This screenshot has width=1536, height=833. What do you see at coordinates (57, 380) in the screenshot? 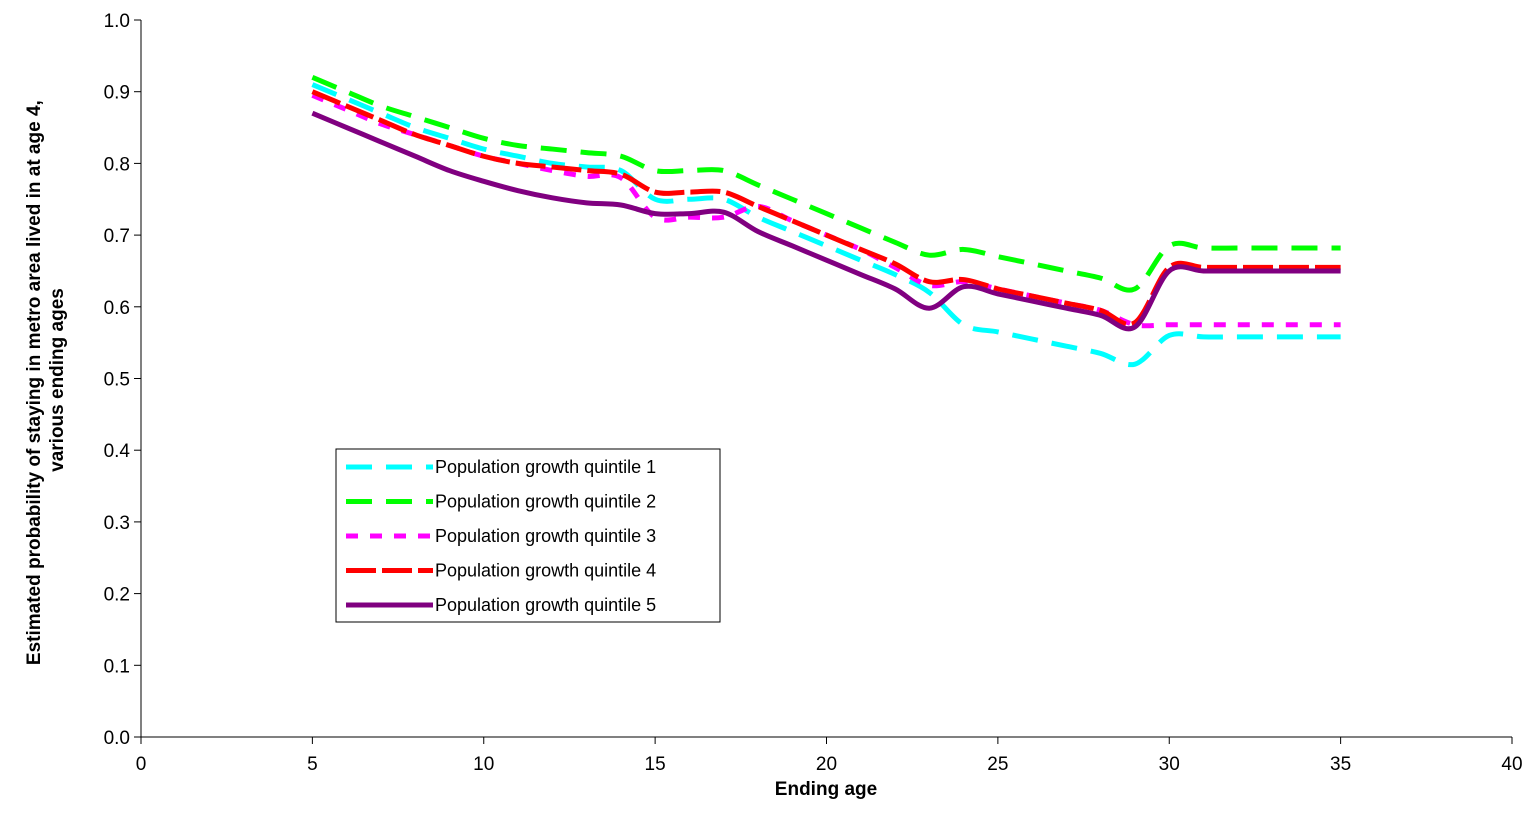
I see `y-axis-title-line-2: various ending ages` at bounding box center [57, 380].